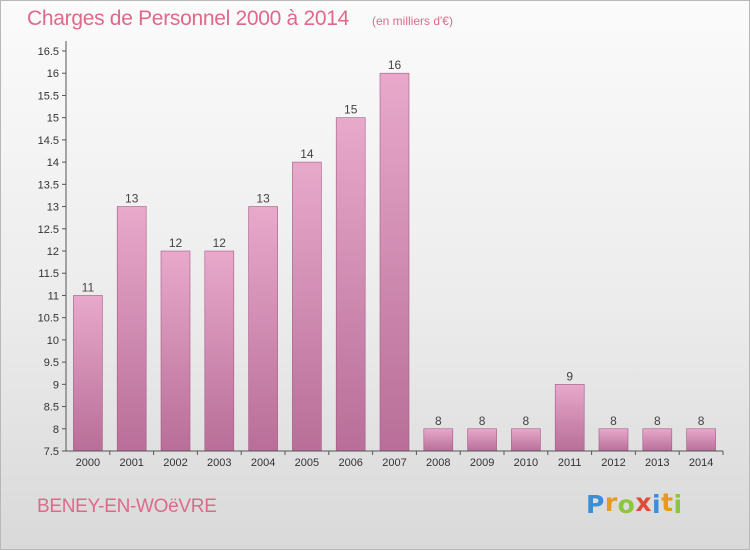 The image size is (750, 551). What do you see at coordinates (131, 463) in the screenshot?
I see `x-tick-label: 2001` at bounding box center [131, 463].